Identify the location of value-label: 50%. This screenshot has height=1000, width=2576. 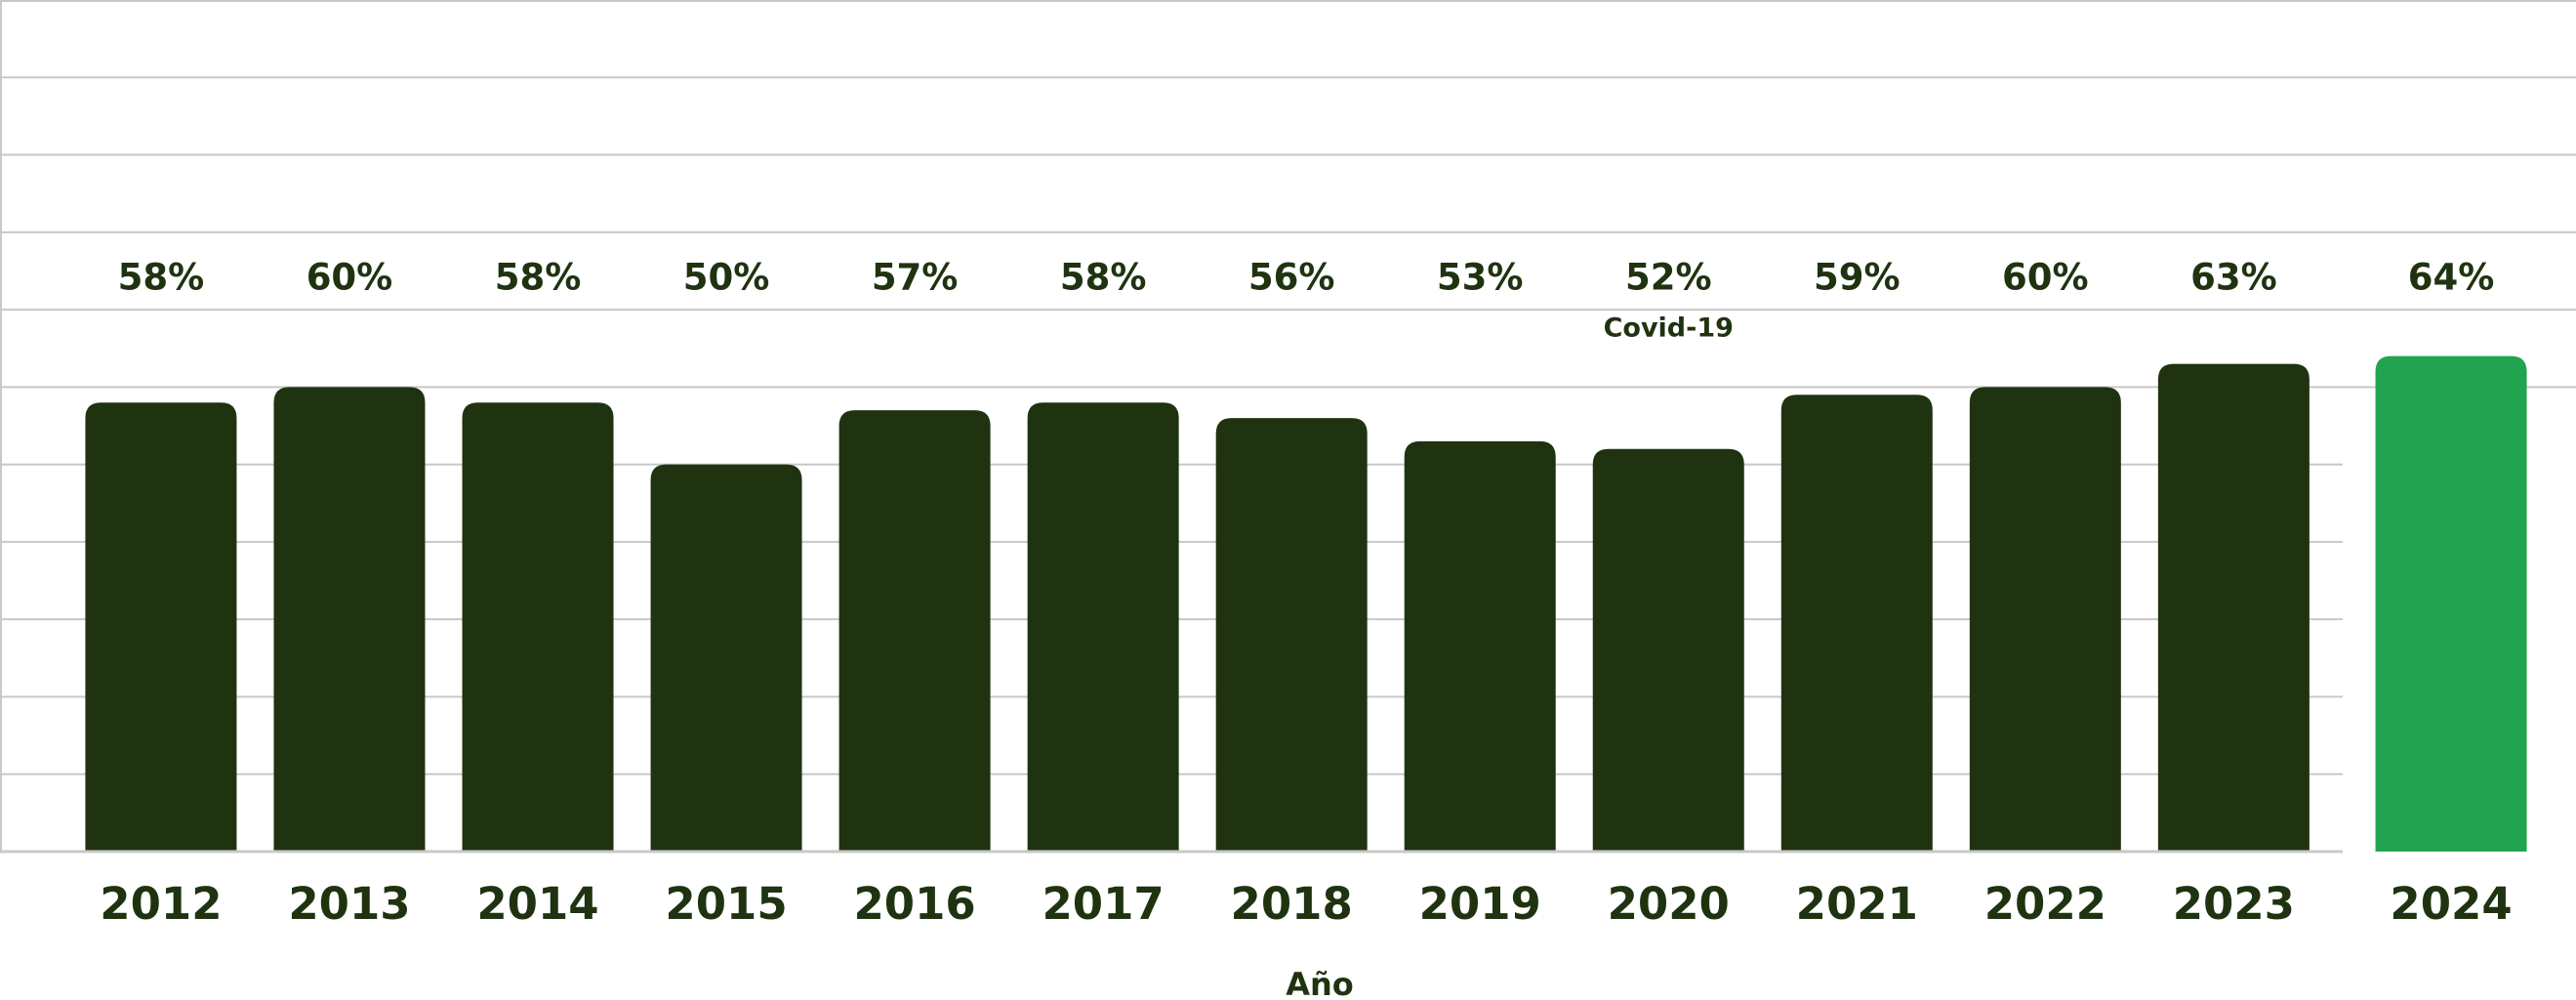
(726, 278).